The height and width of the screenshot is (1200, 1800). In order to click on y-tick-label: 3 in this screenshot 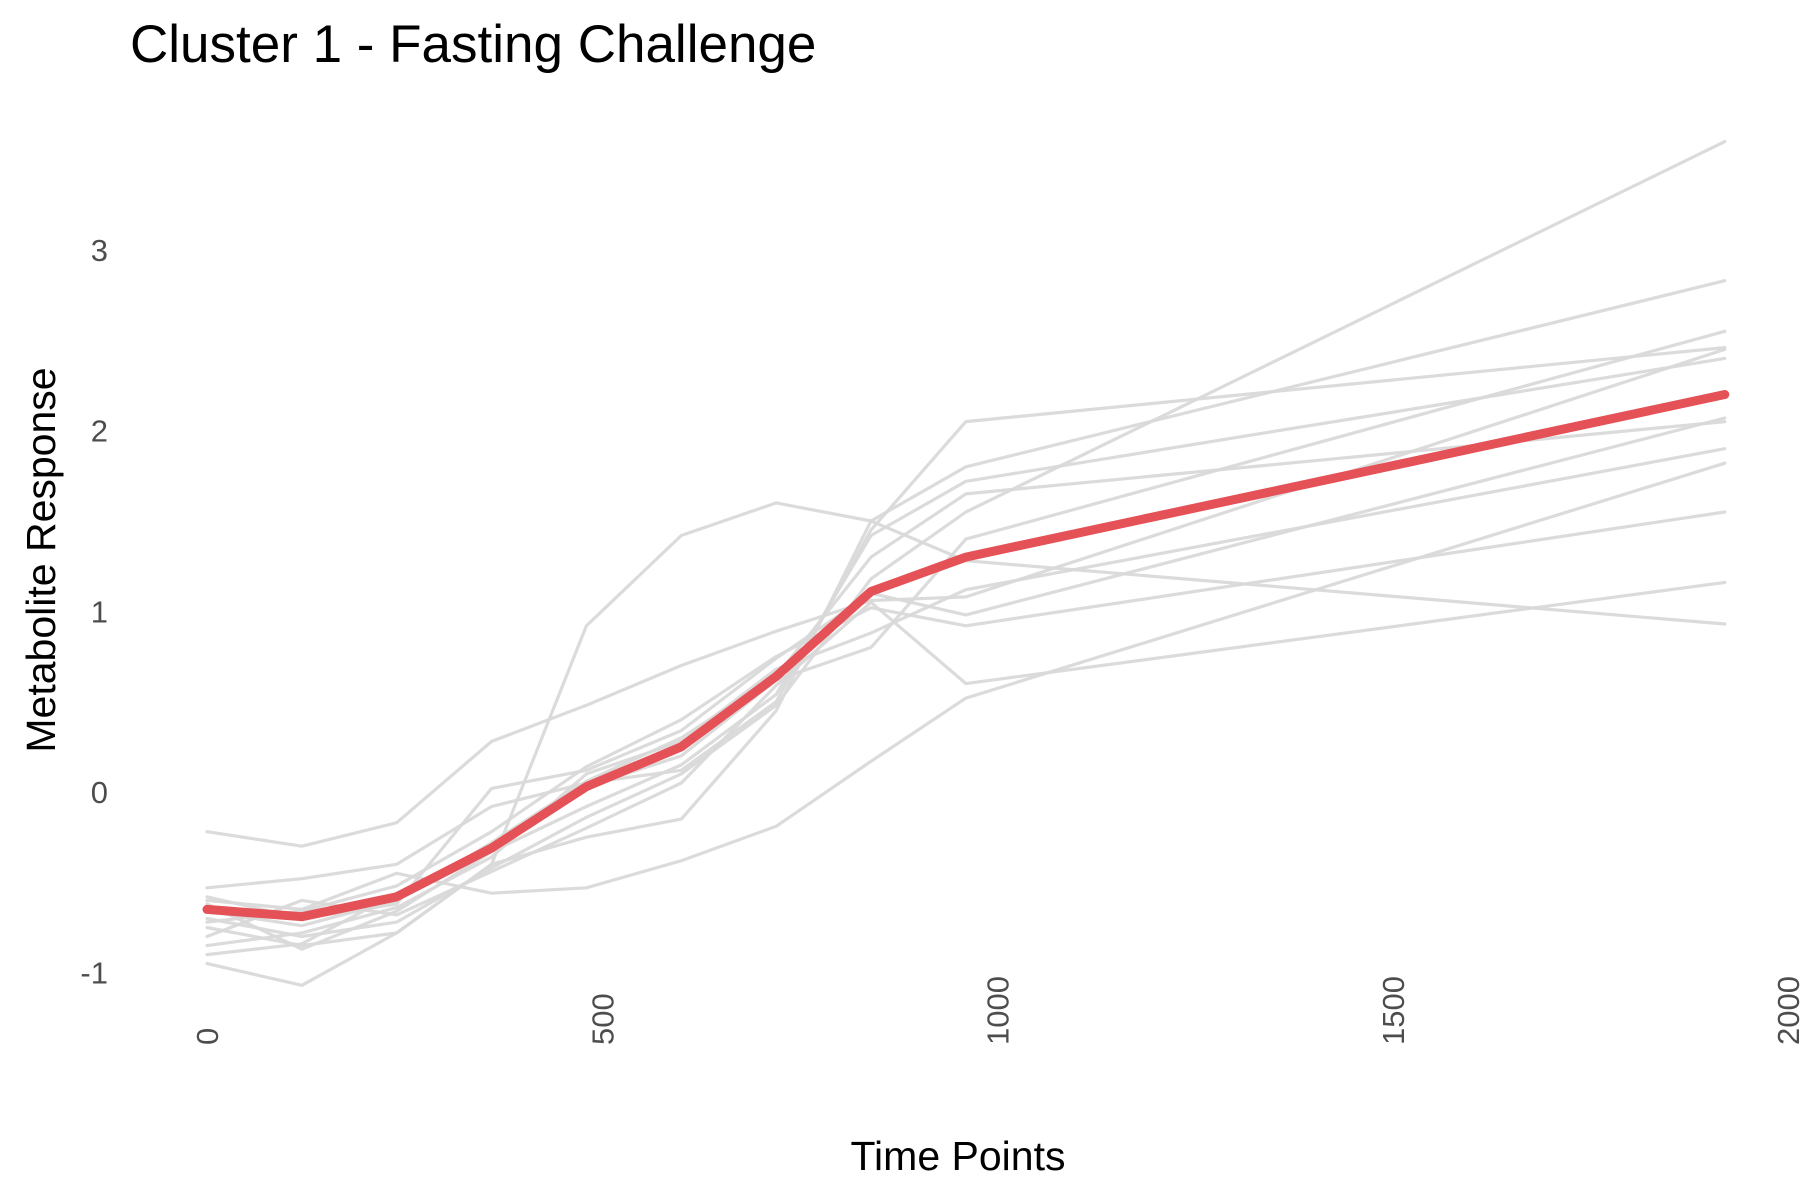, I will do `click(99, 250)`.